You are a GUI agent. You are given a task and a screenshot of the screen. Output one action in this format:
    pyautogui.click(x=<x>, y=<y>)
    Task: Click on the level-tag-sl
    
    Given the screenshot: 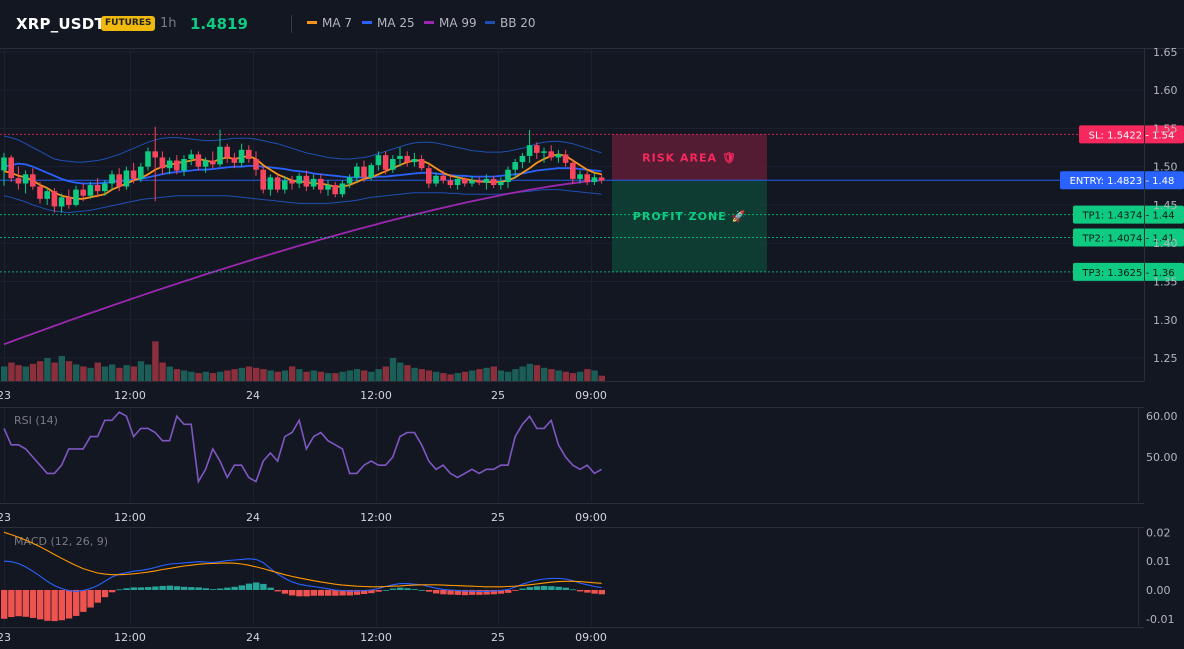 What is the action you would take?
    pyautogui.click(x=1131, y=134)
    